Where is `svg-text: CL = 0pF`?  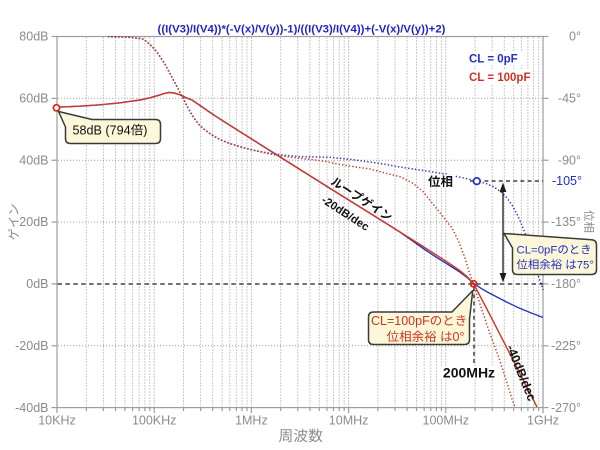 svg-text: CL = 0pF is located at coordinates (493, 60).